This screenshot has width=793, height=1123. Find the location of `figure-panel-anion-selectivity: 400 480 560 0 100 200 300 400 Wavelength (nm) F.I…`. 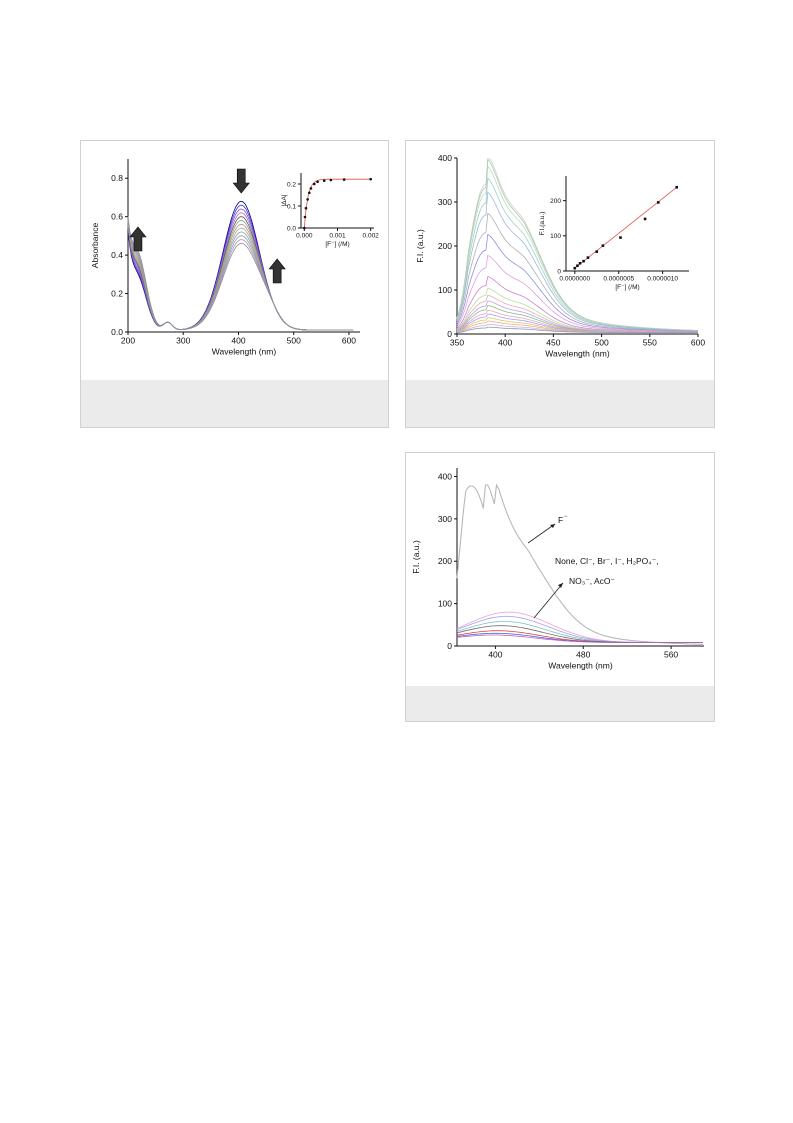

figure-panel-anion-selectivity: 400 480 560 0 100 200 300 400 Wavelength (nm) F.I… is located at coordinates (560, 587).